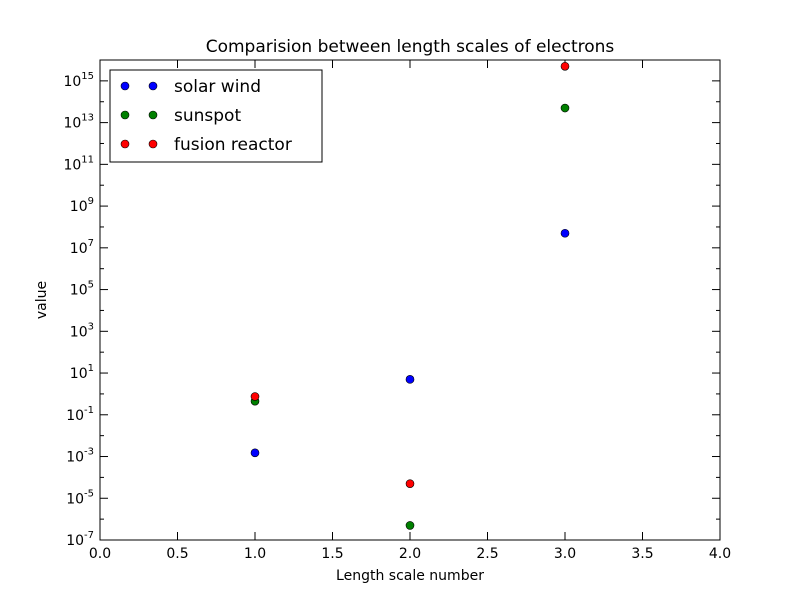 The height and width of the screenshot is (600, 800). What do you see at coordinates (255, 554) in the screenshot?
I see `x-tick-label: 1.0` at bounding box center [255, 554].